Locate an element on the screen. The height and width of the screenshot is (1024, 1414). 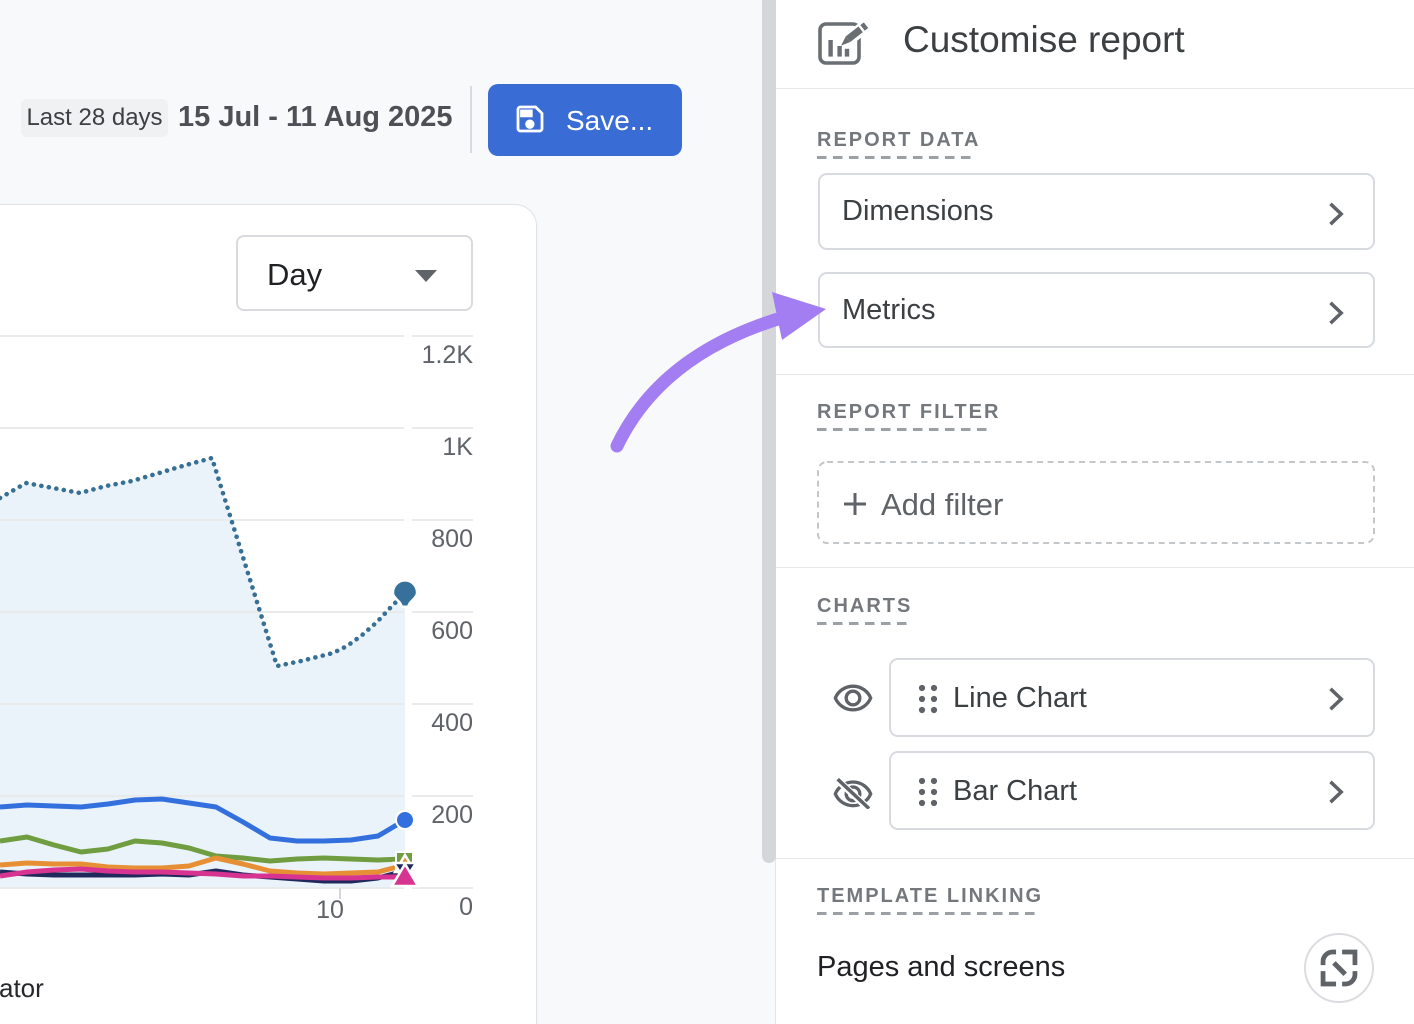
svg-text: 10 is located at coordinates (330, 910).